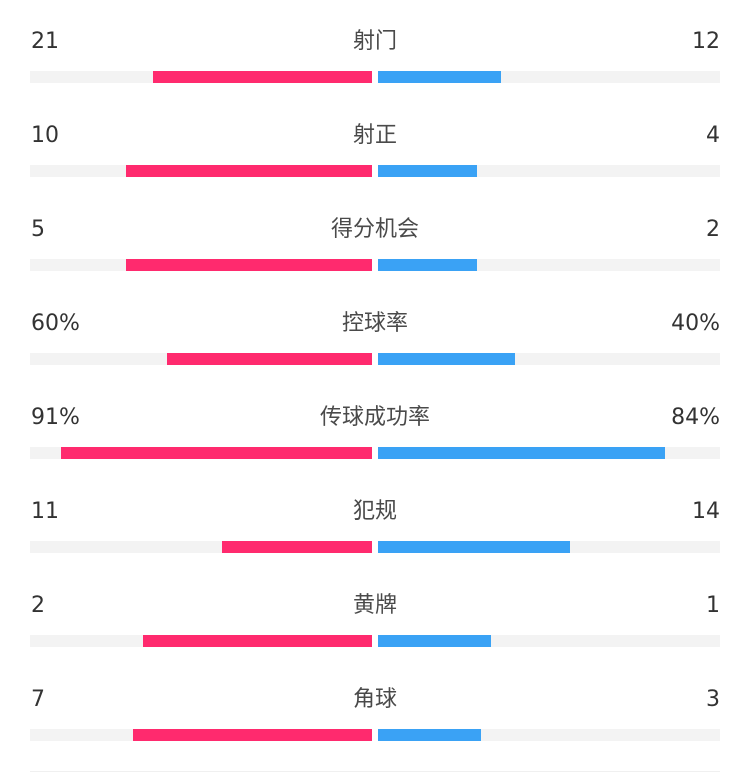  I want to click on stat-row: 2 黄牌 1, so click(375, 613).